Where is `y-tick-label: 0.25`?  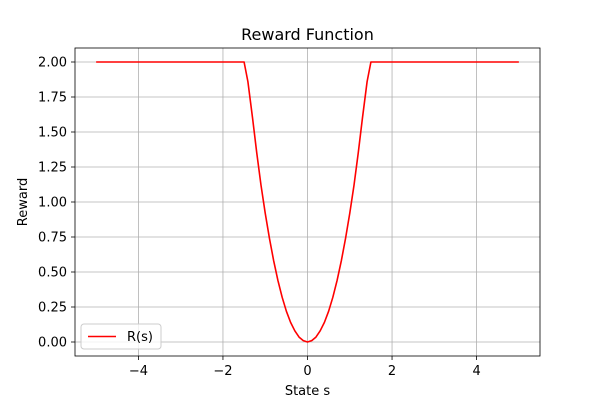 y-tick-label: 0.25 is located at coordinates (52, 308).